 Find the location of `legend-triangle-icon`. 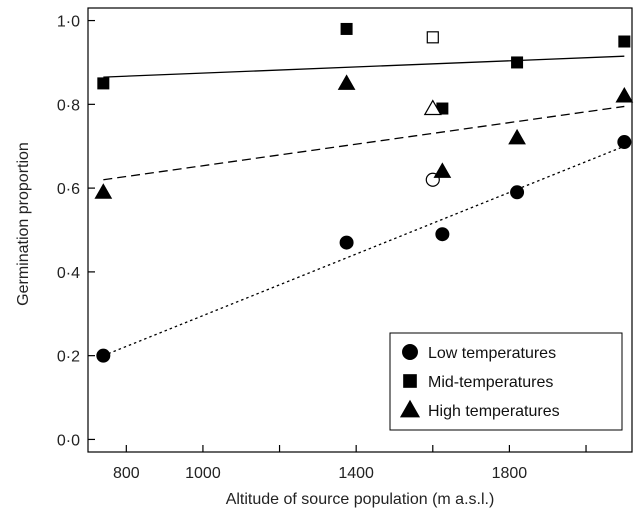

legend-triangle-icon is located at coordinates (410, 408).